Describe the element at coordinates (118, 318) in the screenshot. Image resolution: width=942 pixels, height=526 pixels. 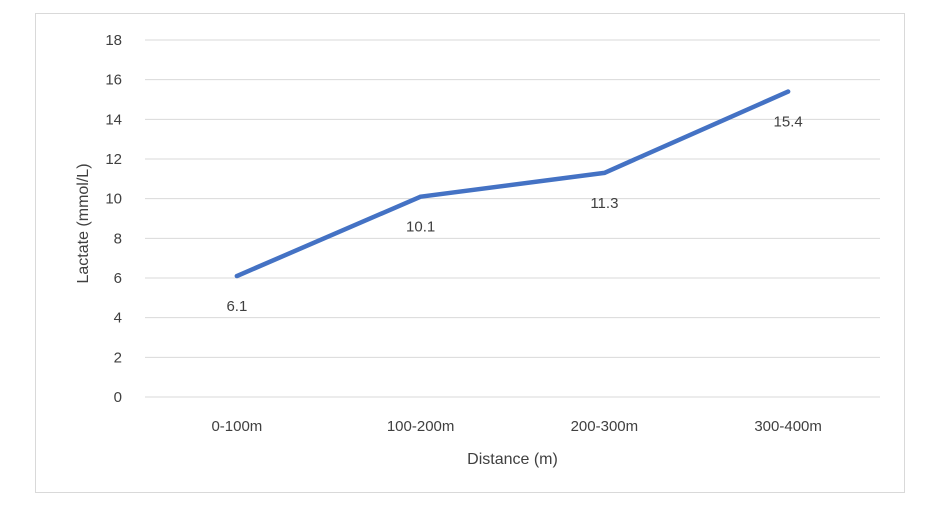
I see `y-tick-label: 4` at that location.